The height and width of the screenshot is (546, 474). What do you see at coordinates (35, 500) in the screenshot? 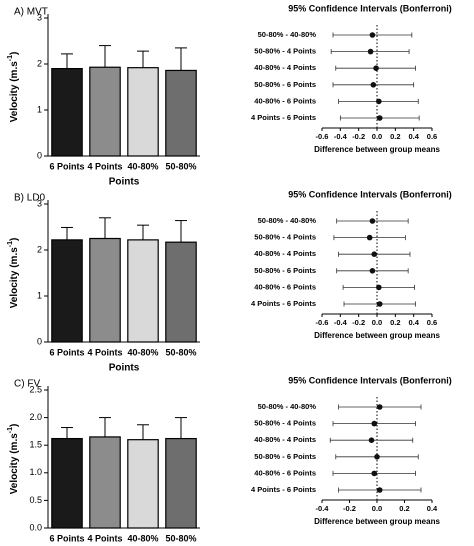
I see `y-tick-label: 0.5` at bounding box center [35, 500].